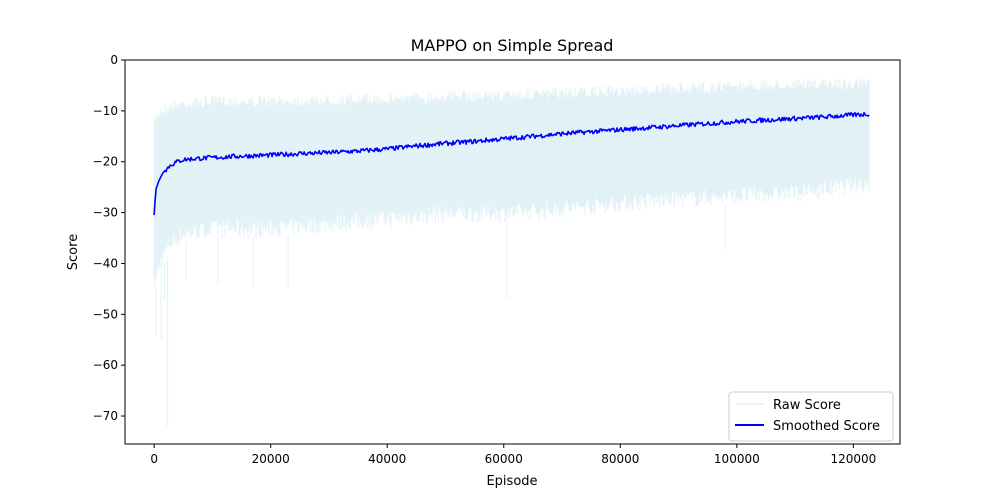 Image resolution: width=1000 pixels, height=500 pixels. I want to click on x-tick-label: 120000, so click(853, 459).